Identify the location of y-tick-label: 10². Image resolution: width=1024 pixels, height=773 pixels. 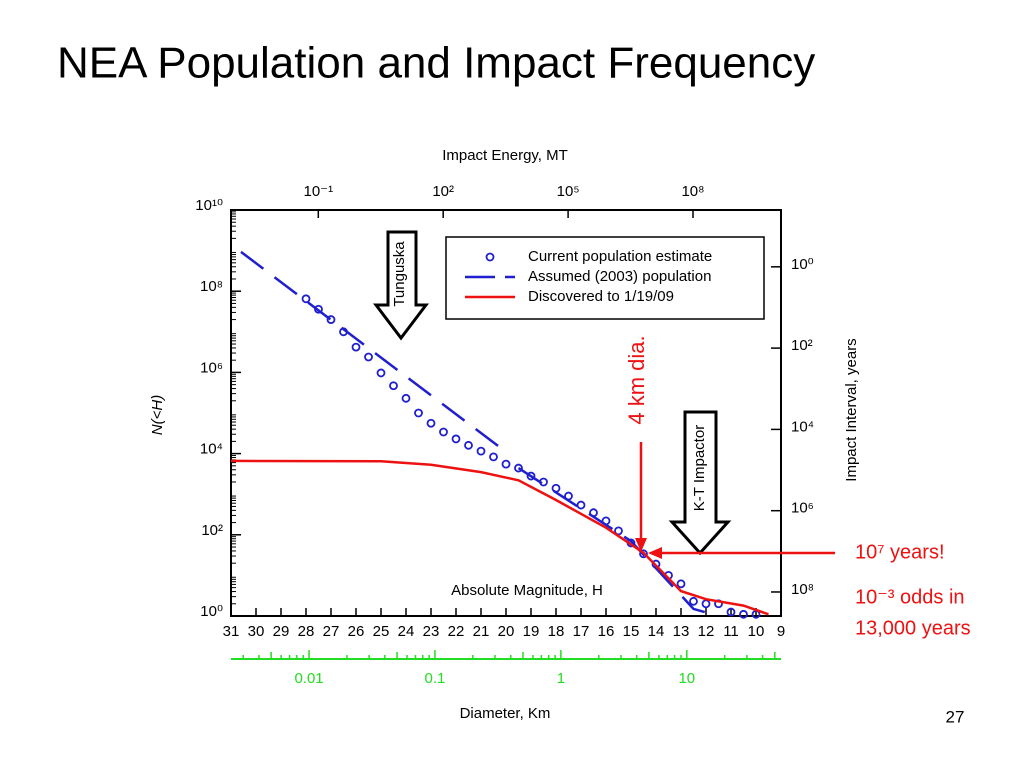
(212, 530).